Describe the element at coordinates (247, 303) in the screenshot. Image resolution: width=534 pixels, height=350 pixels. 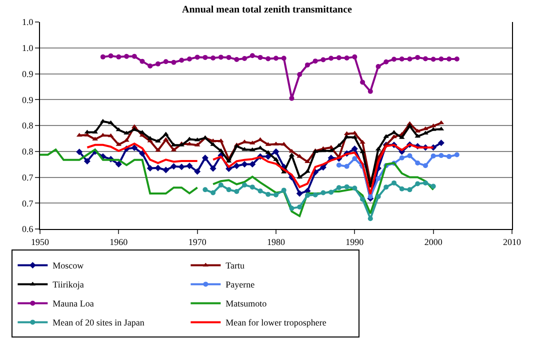
I see `legend-label: Matsumoto` at that location.